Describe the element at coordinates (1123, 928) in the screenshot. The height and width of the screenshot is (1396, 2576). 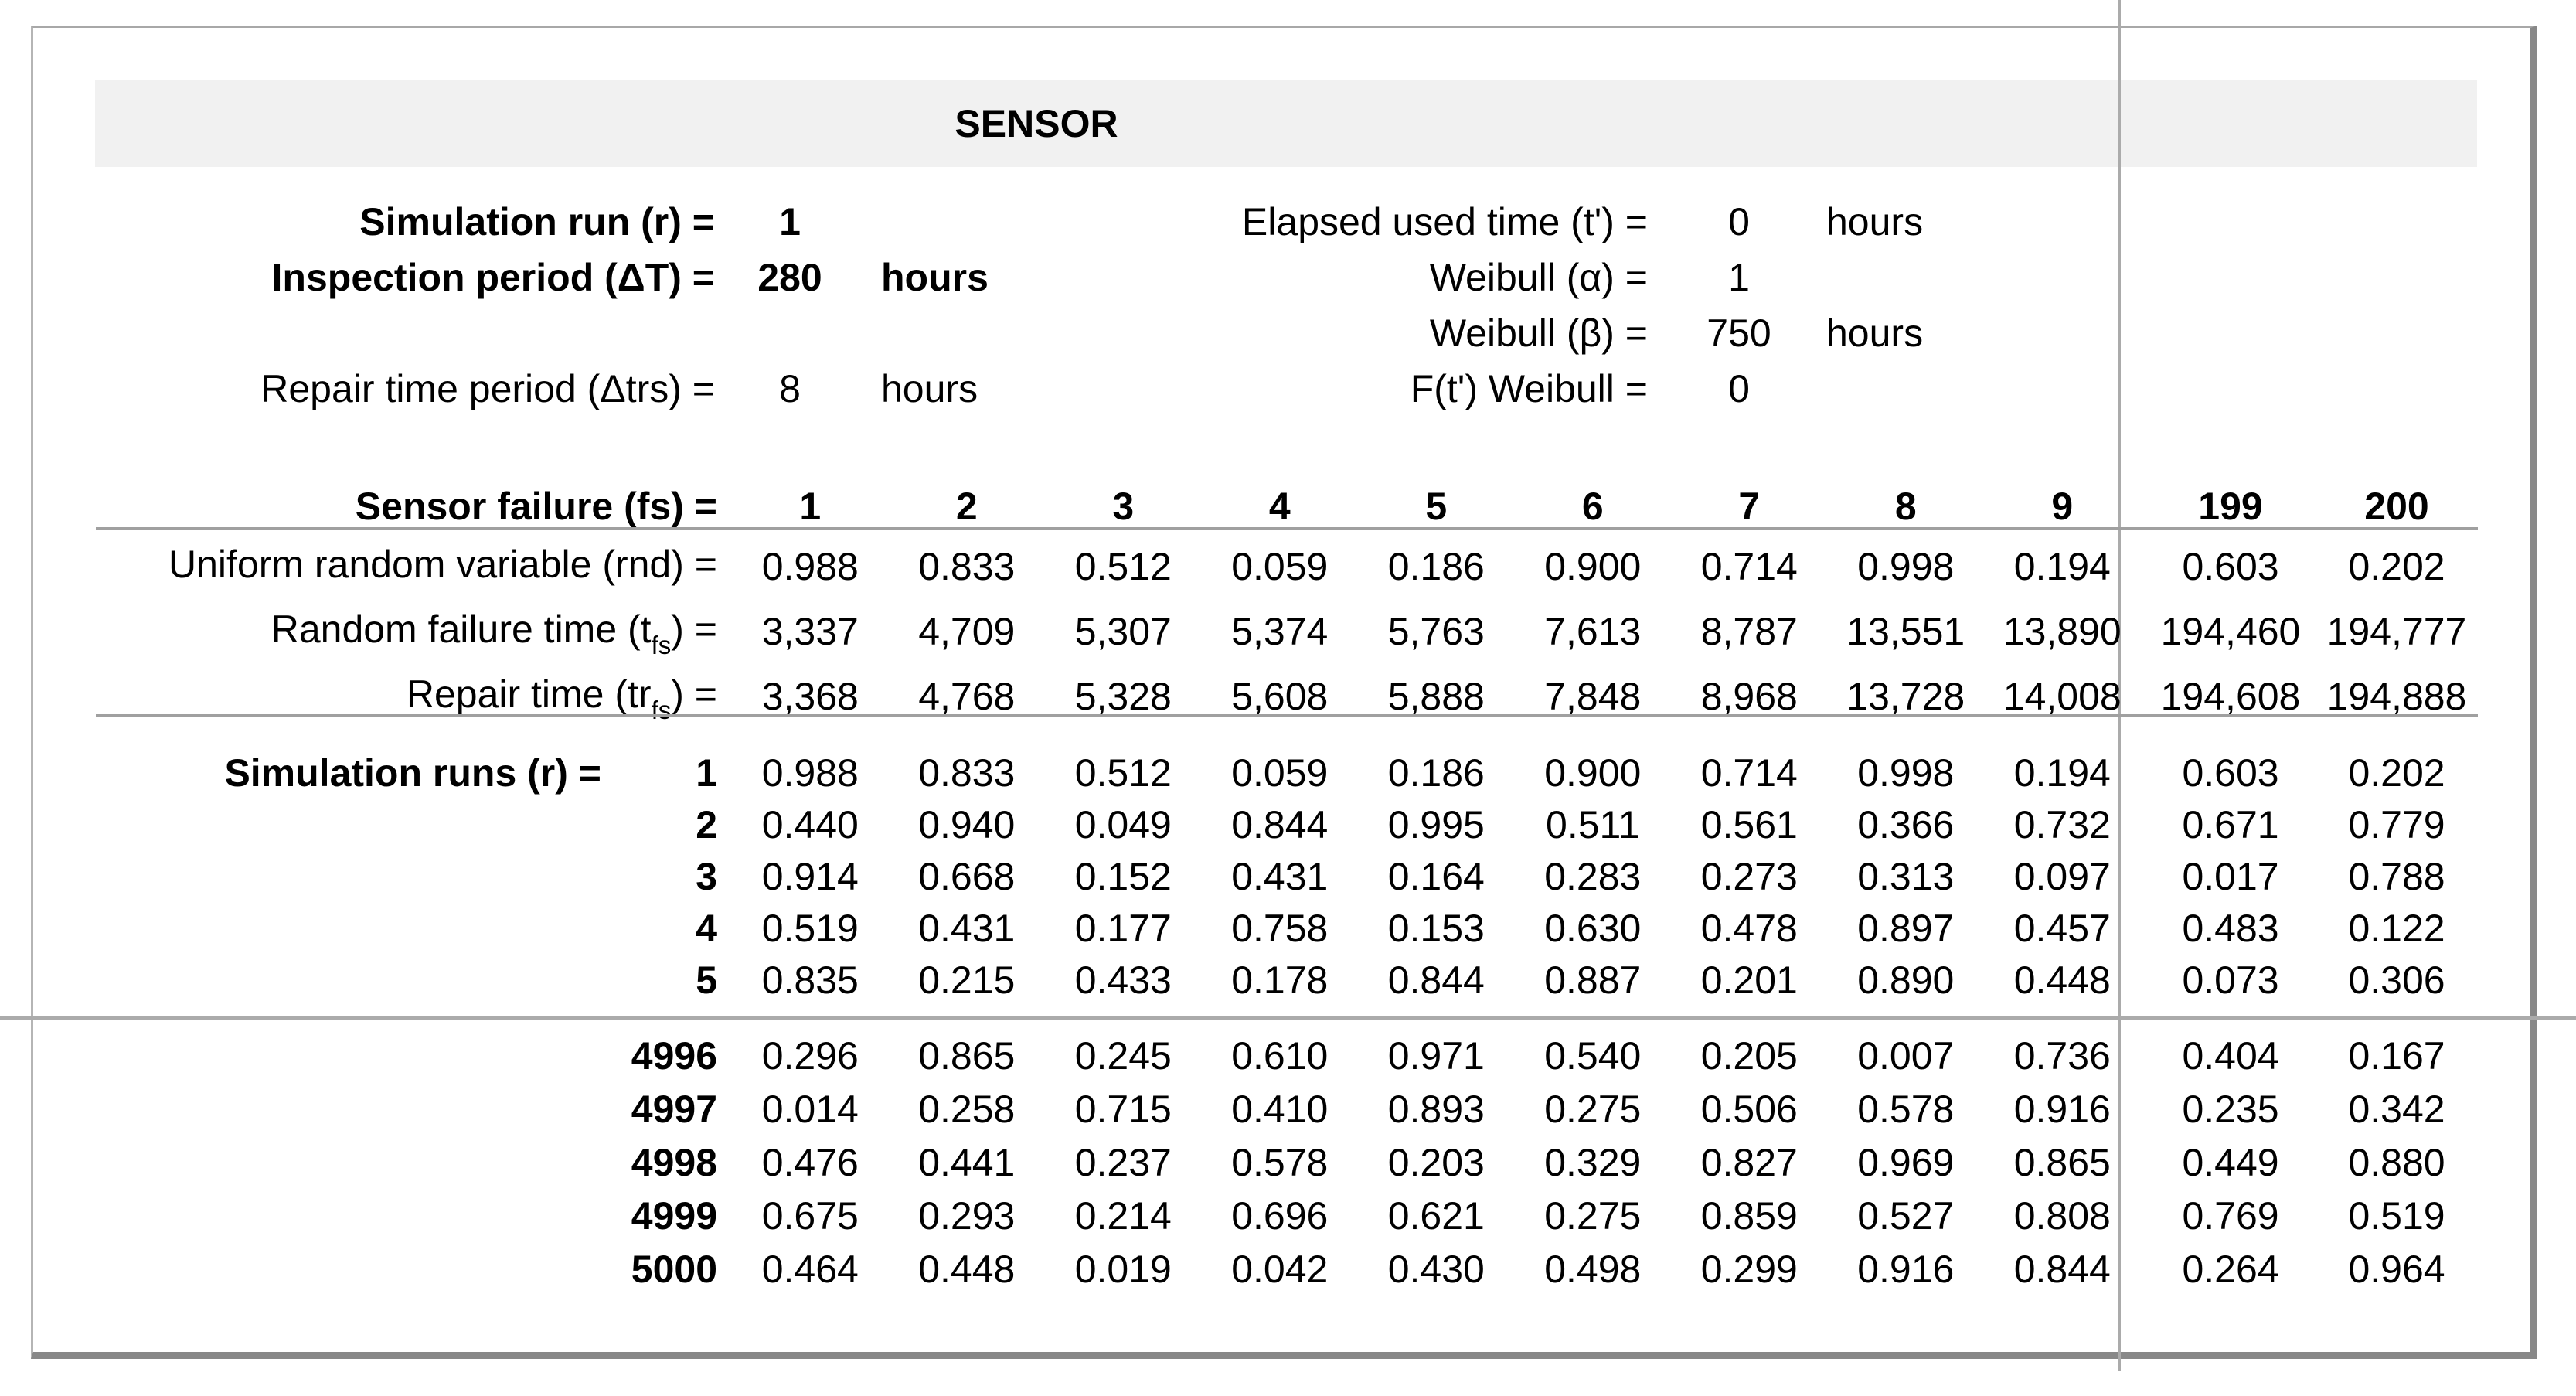
I see `cell: 0.177` at that location.